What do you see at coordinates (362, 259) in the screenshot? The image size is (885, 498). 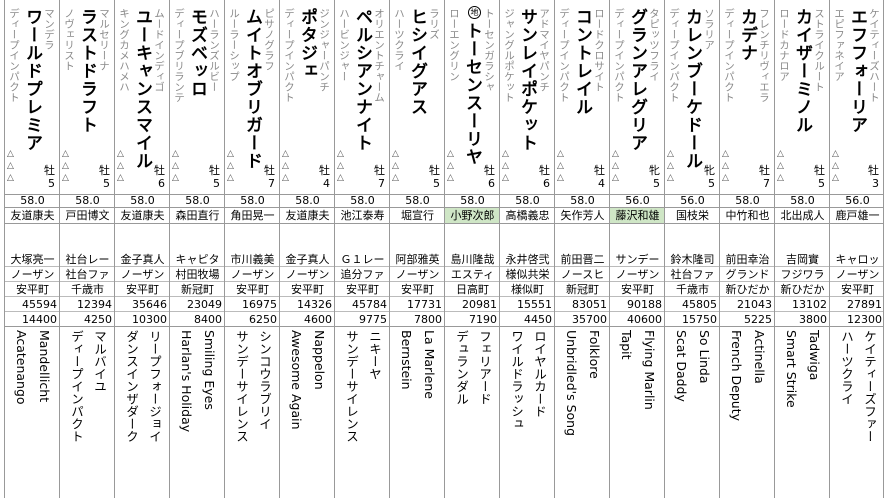 I see `owner-name: Ｇ１レー` at bounding box center [362, 259].